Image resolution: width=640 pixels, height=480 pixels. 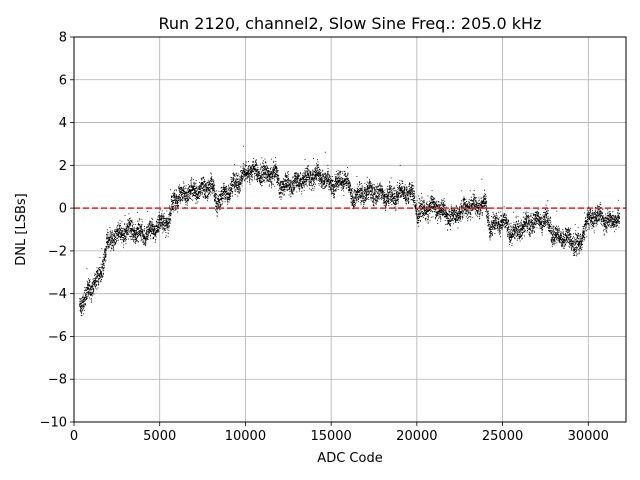 I want to click on y-tick-label: 4, so click(x=63, y=123).